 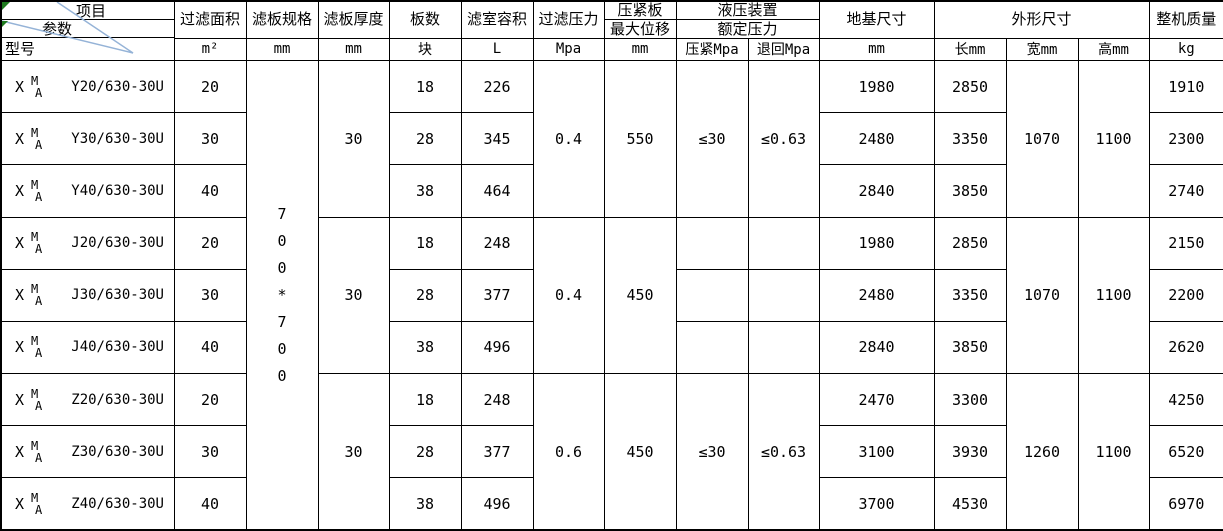 What do you see at coordinates (282, 49) in the screenshot?
I see `unit-plate-spec: mm` at bounding box center [282, 49].